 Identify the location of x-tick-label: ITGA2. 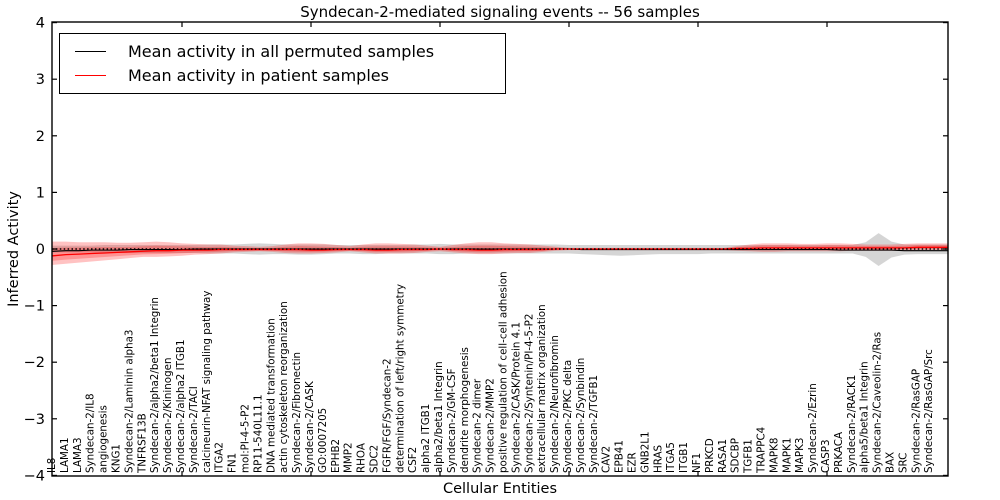
(220, 457).